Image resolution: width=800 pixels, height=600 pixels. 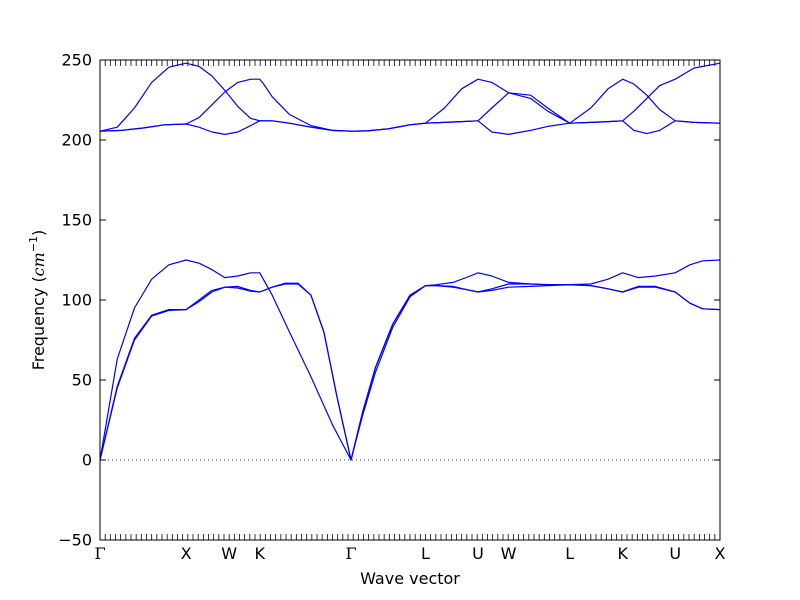 What do you see at coordinates (75, 540) in the screenshot?
I see `y-tick-label: −50` at bounding box center [75, 540].